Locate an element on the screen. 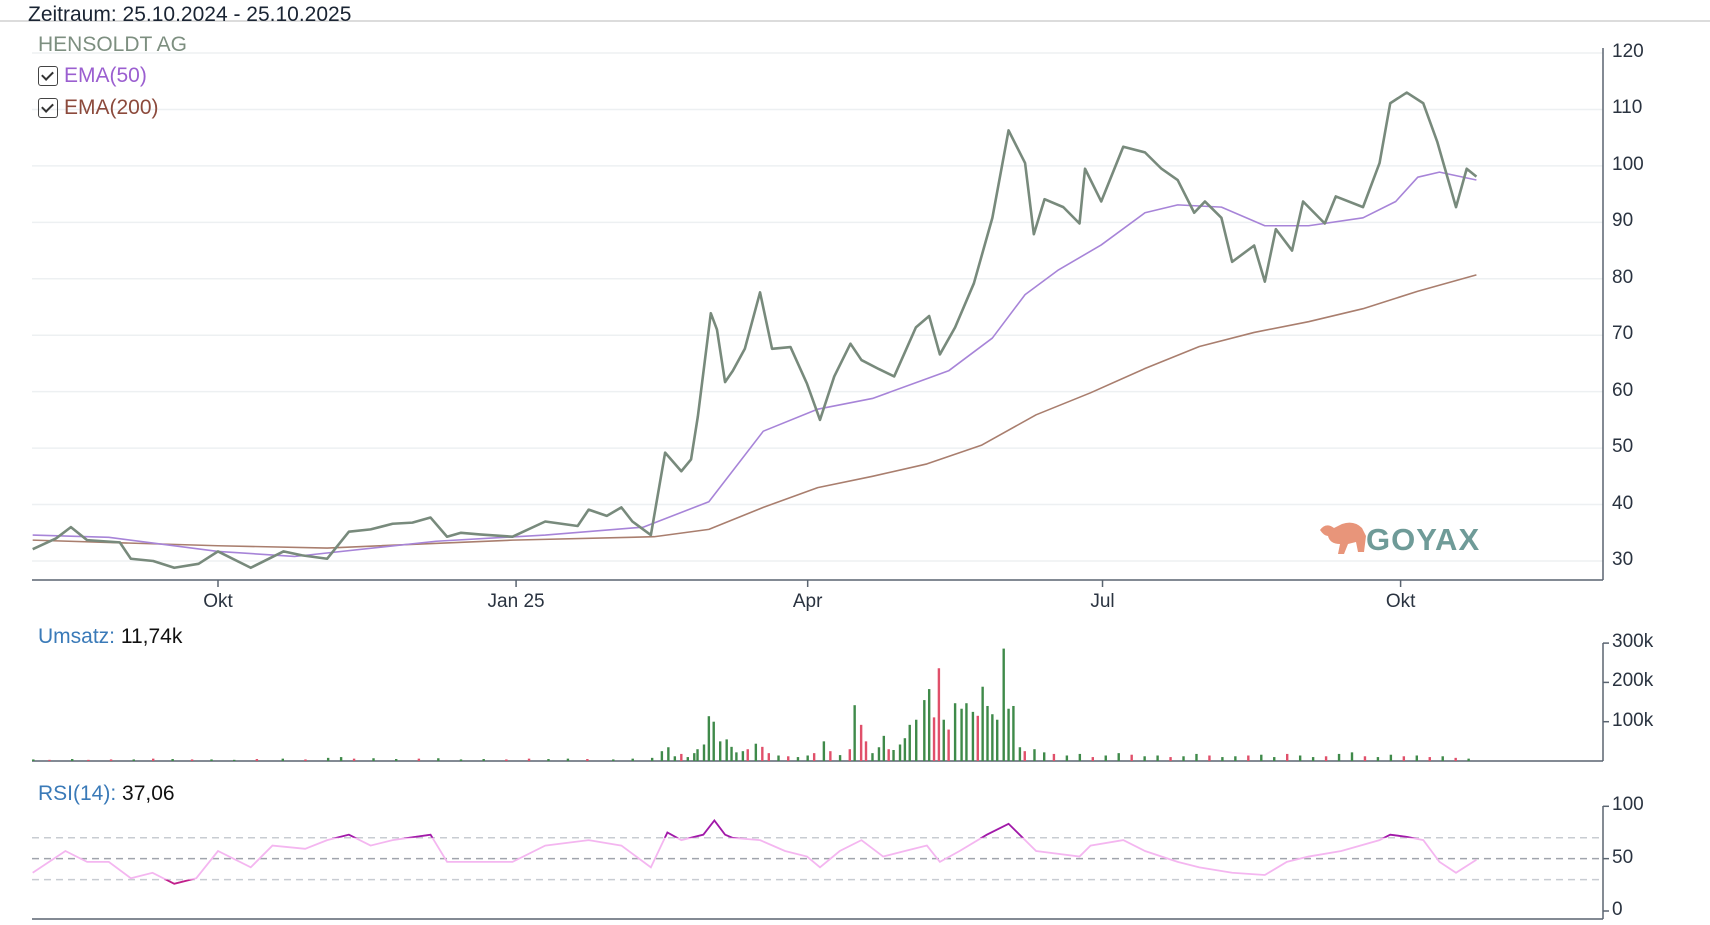 Image resolution: width=1710 pixels, height=925 pixels. y-tick-label: 100 is located at coordinates (1628, 164).